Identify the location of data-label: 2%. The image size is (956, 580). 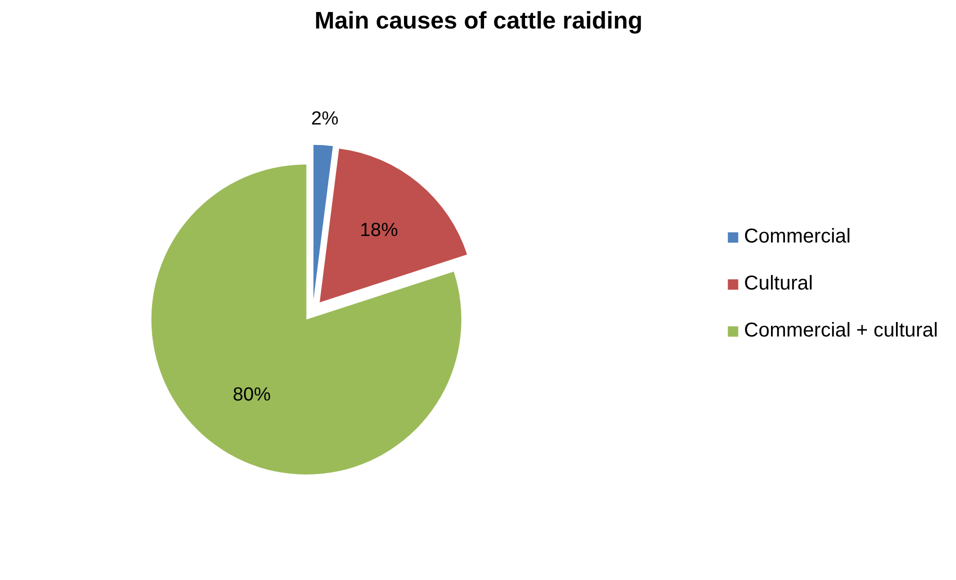
(325, 119).